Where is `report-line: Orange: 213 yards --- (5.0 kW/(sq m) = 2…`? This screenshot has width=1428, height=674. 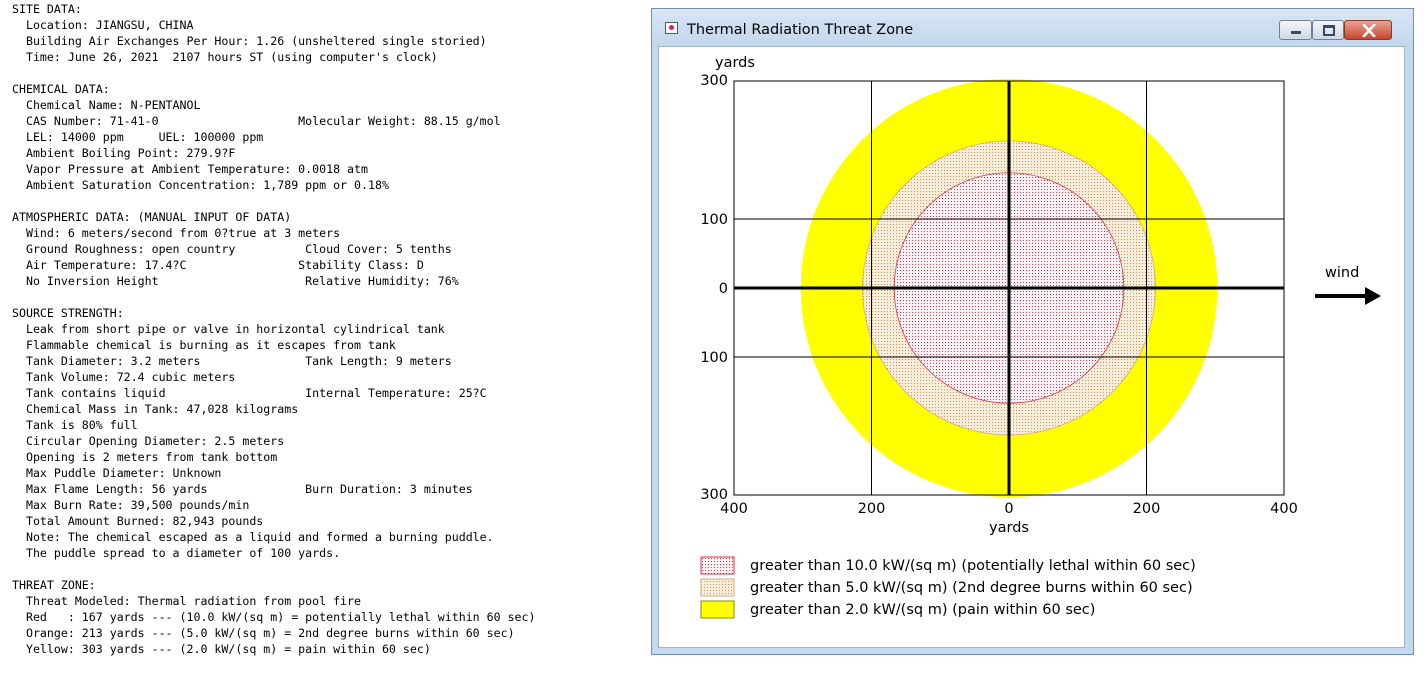
report-line: Orange: 213 yards --- (5.0 kW/(sq m) = 2… is located at coordinates (263, 633).